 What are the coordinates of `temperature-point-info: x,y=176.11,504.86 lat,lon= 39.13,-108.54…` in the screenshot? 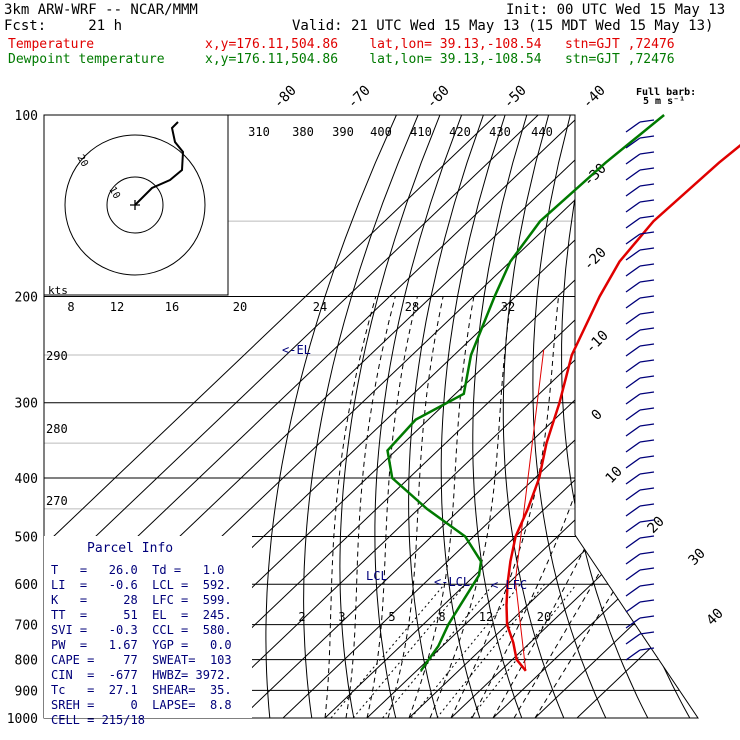 It's located at (440, 44).